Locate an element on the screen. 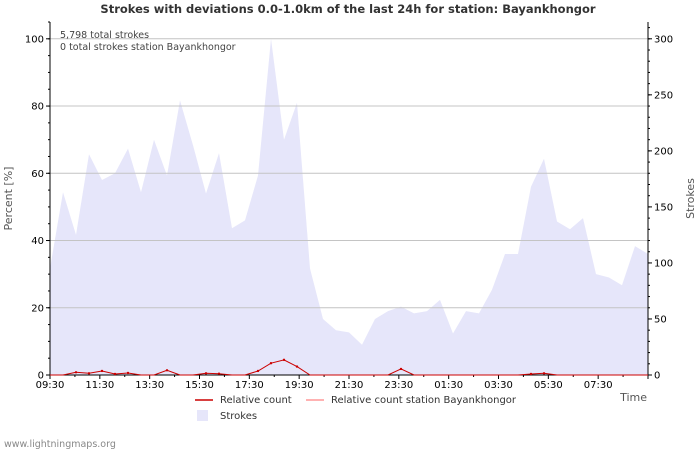 Image resolution: width=700 pixels, height=454 pixels. x-tick-label: 01:30 is located at coordinates (448, 385).